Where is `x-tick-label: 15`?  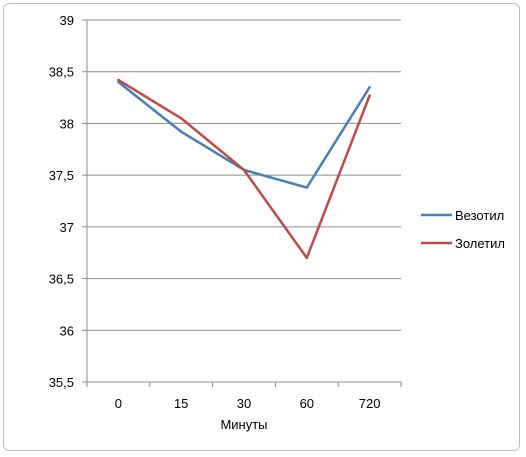 x-tick-label: 15 is located at coordinates (181, 403).